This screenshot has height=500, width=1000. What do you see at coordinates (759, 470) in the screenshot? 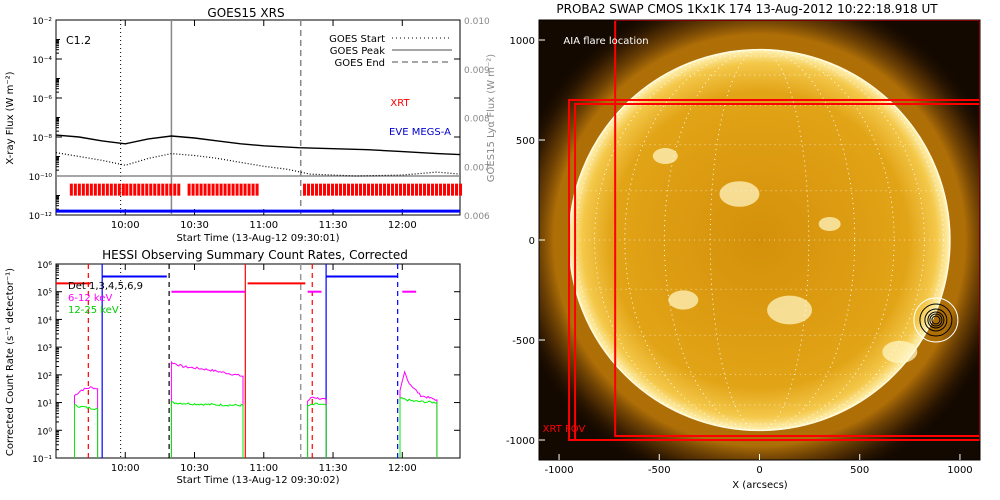
I see `swap-xtick-label: 0` at bounding box center [759, 470].